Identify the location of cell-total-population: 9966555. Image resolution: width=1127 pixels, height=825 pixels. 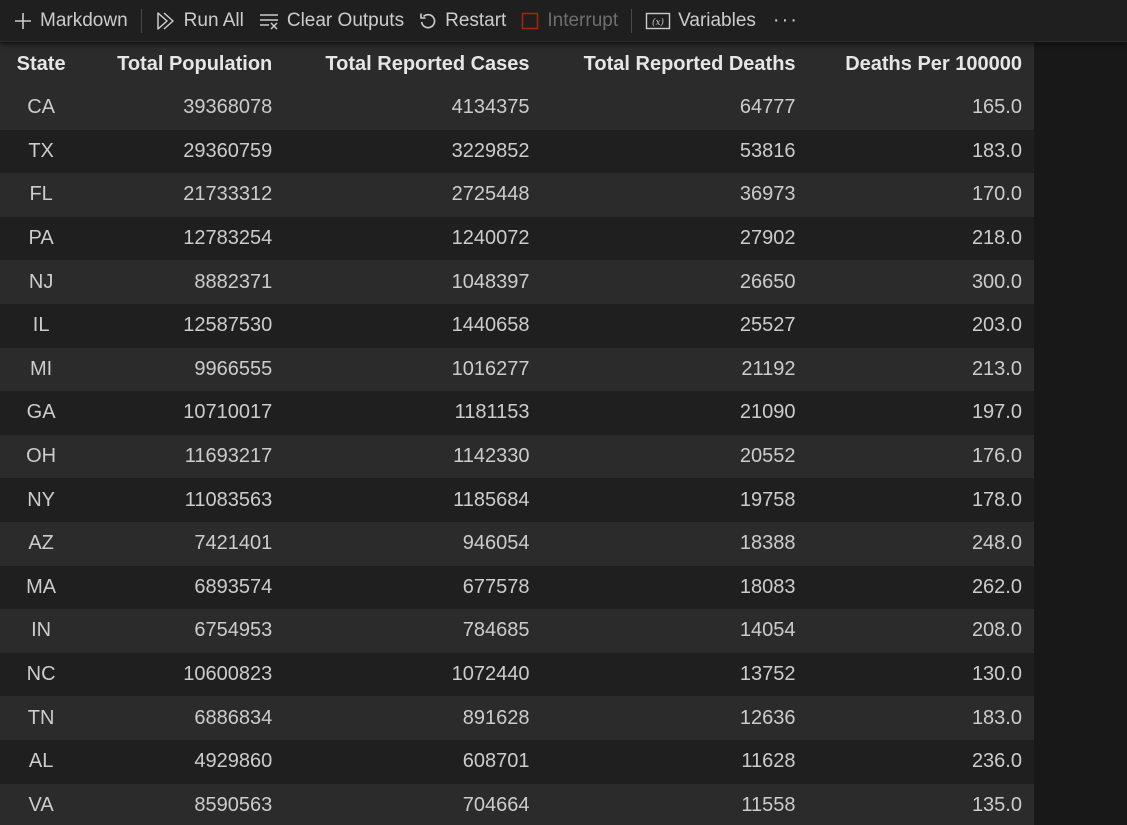
(183, 369).